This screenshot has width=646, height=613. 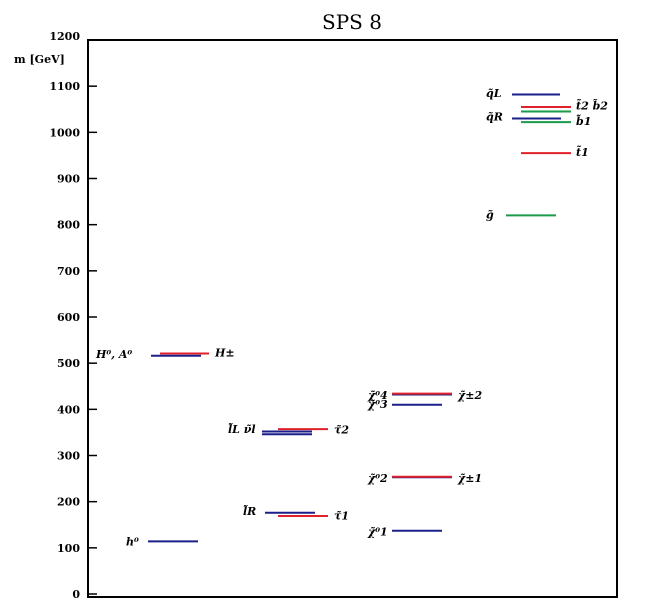 I want to click on particle-label: H±, so click(x=224, y=353).